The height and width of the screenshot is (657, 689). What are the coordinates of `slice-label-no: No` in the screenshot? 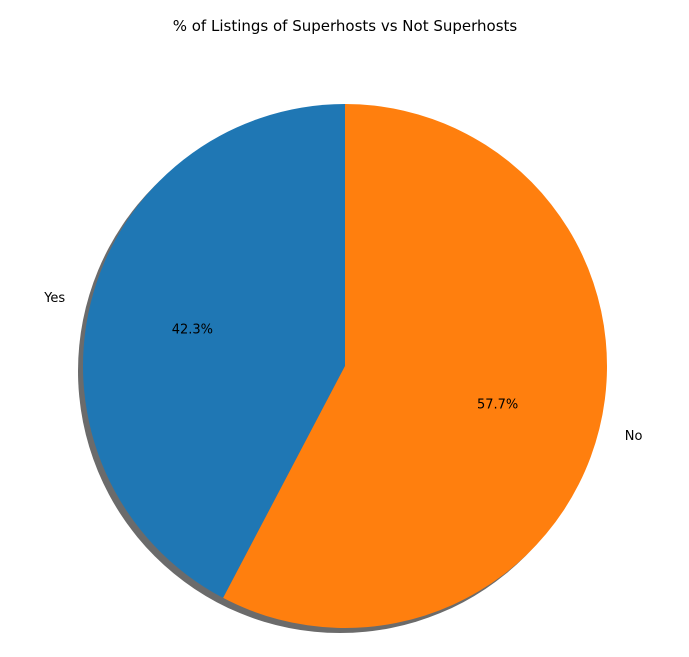 It's located at (634, 436).